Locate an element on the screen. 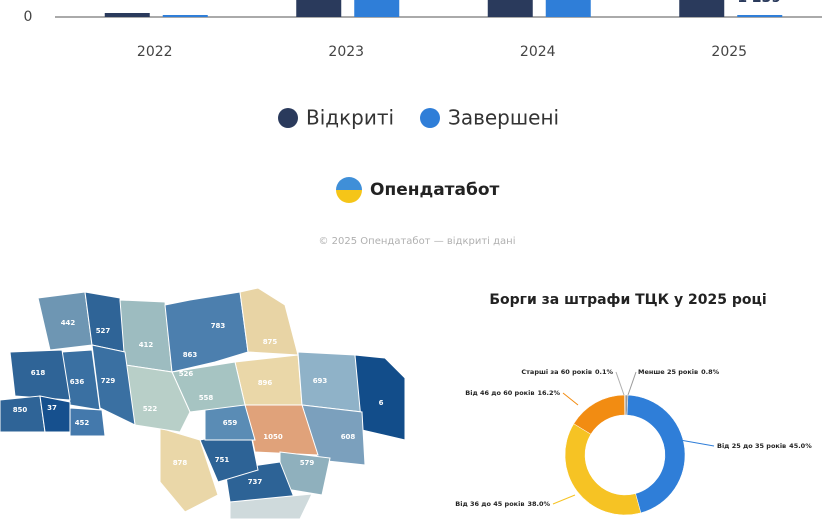  map-label: 442 is located at coordinates (68, 323).